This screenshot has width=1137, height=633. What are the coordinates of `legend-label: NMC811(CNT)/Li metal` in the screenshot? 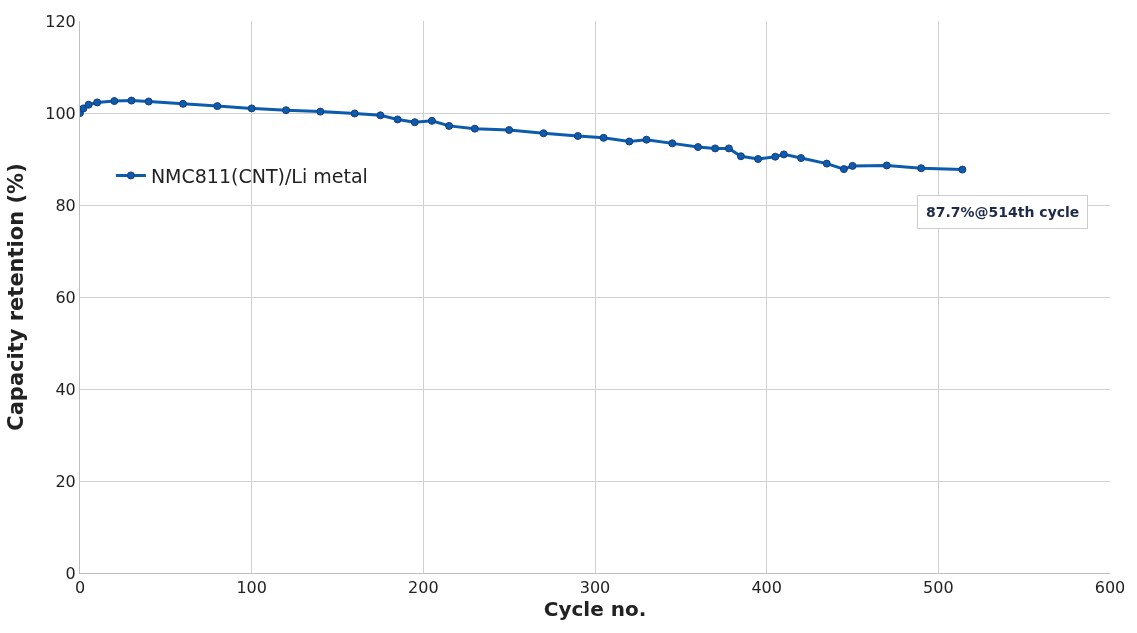 It's located at (259, 175).